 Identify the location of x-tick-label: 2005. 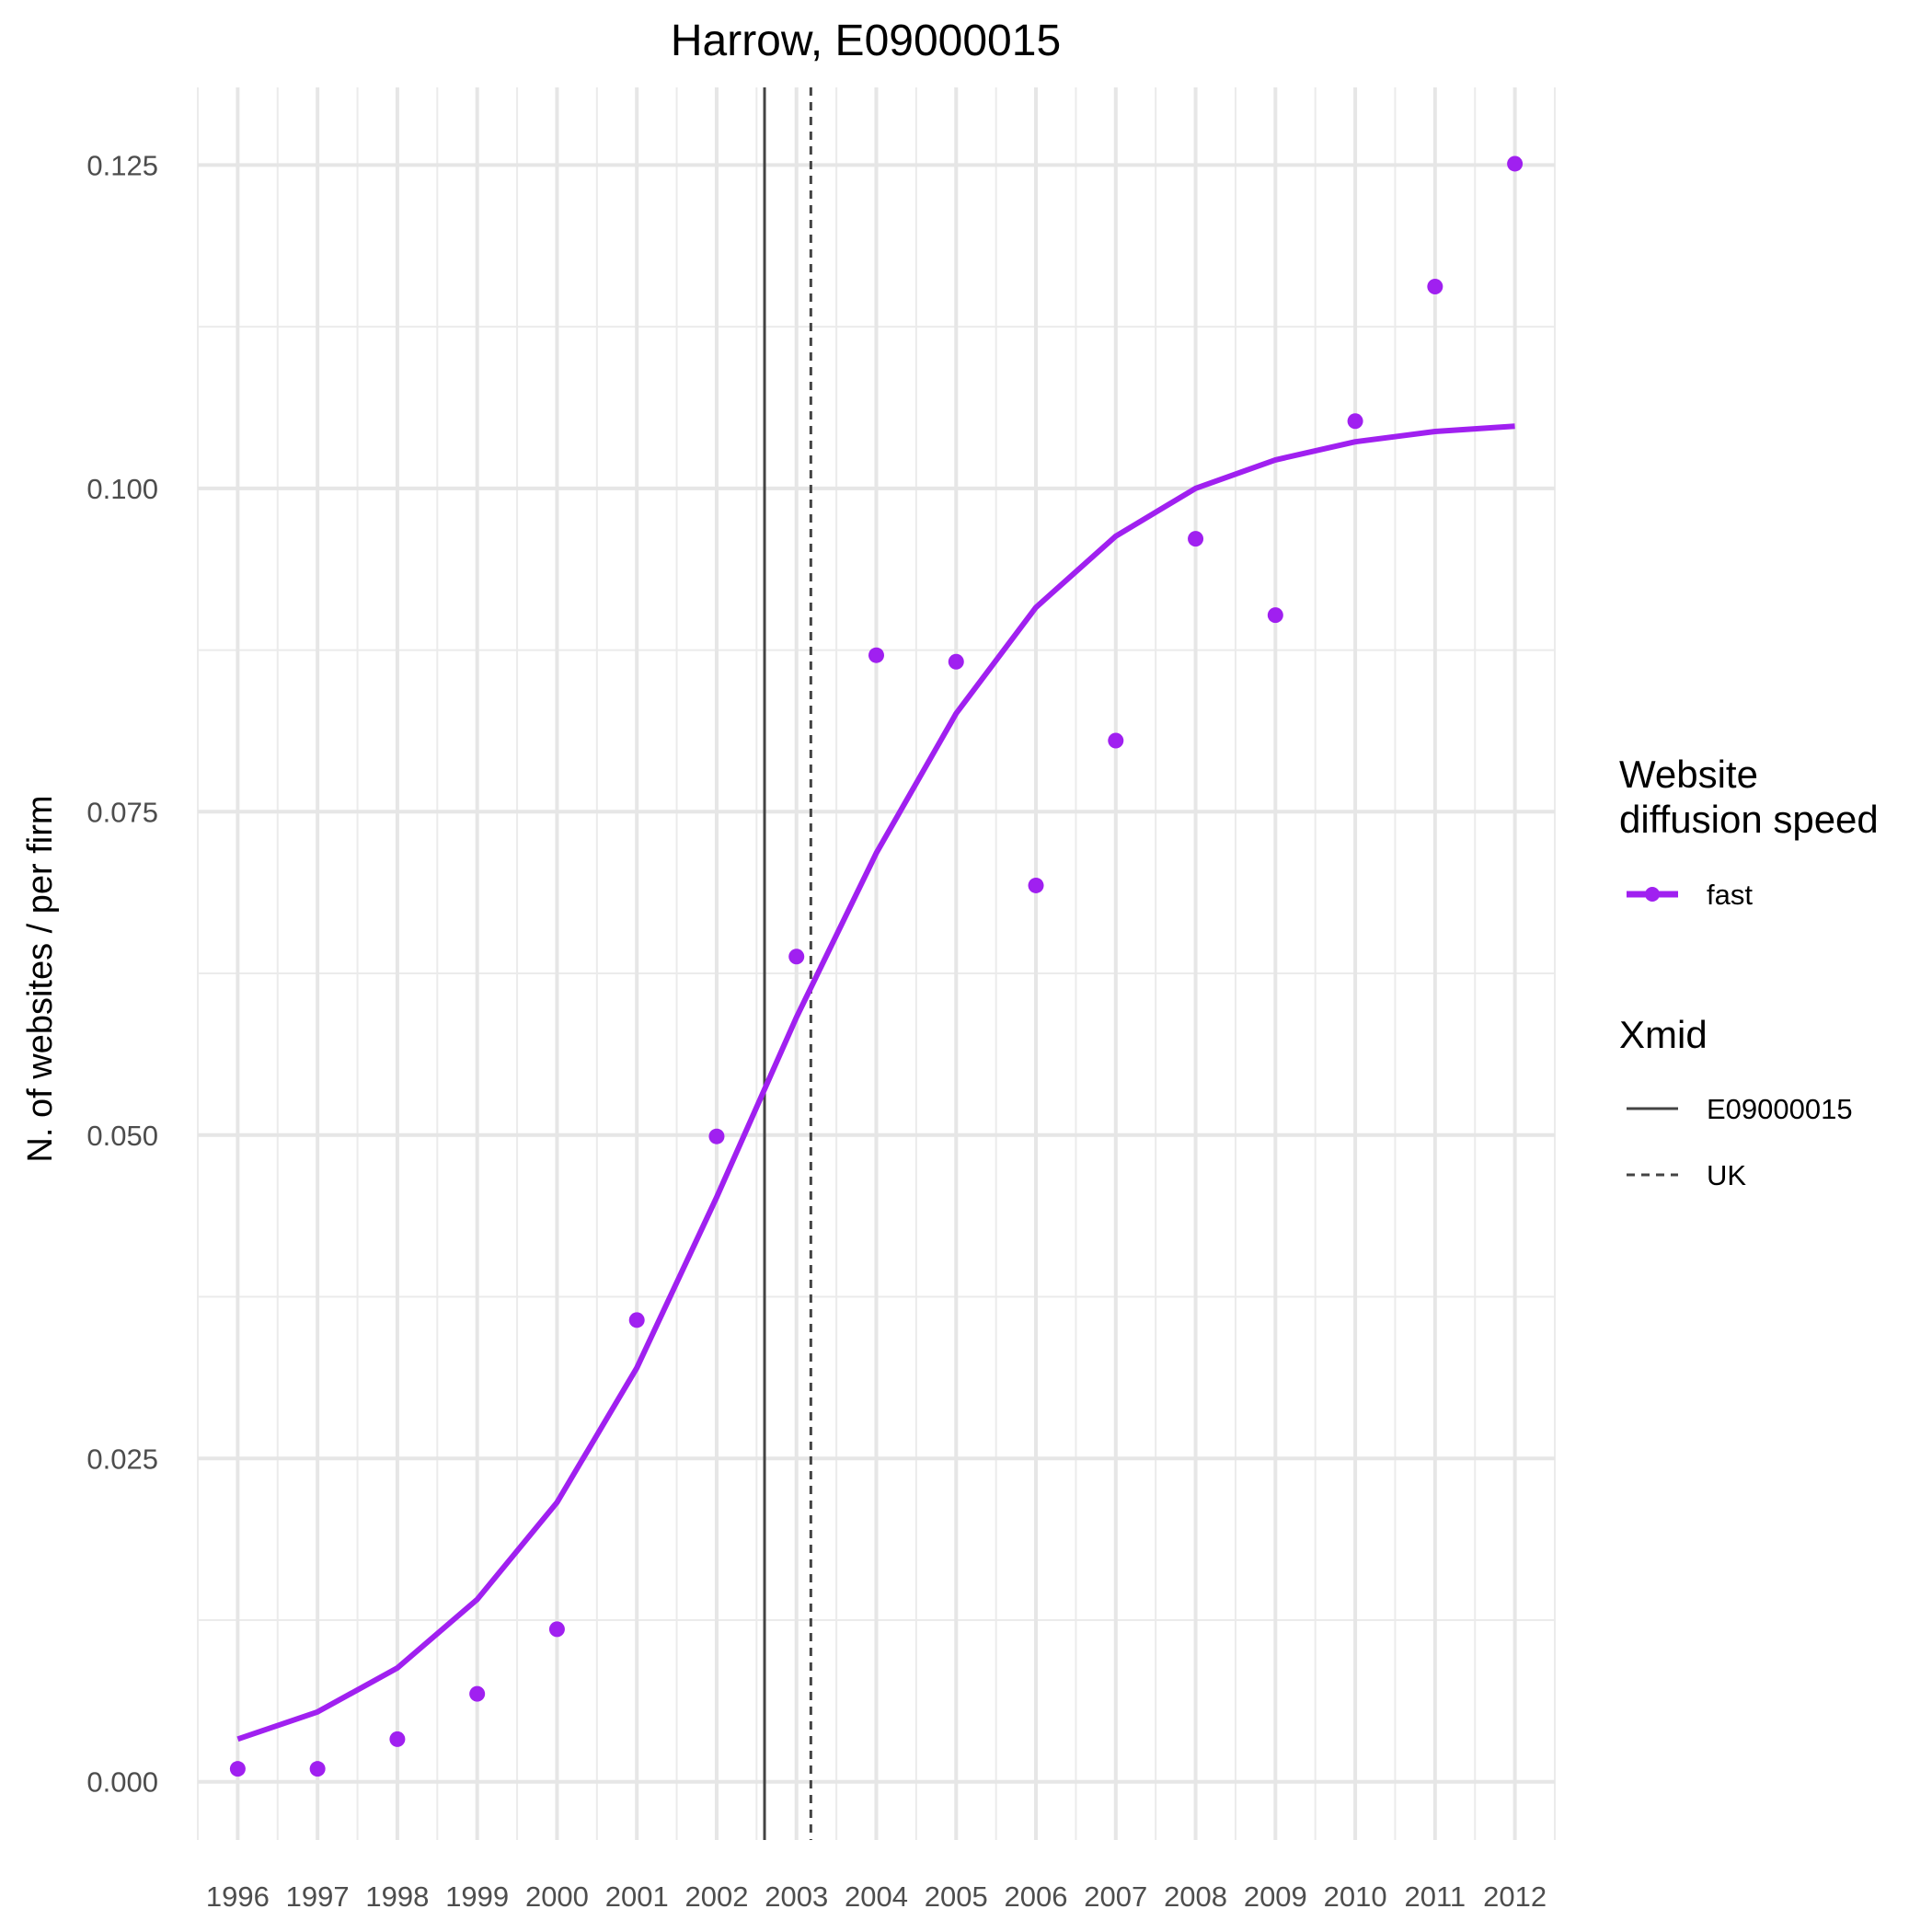
(956, 1896).